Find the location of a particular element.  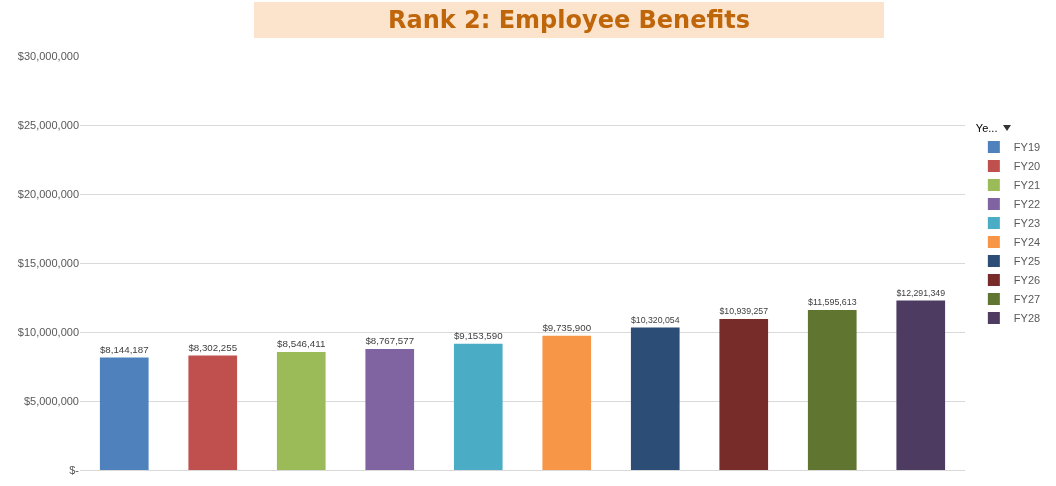

y-tick-label: $30,000,000 is located at coordinates (48, 55).